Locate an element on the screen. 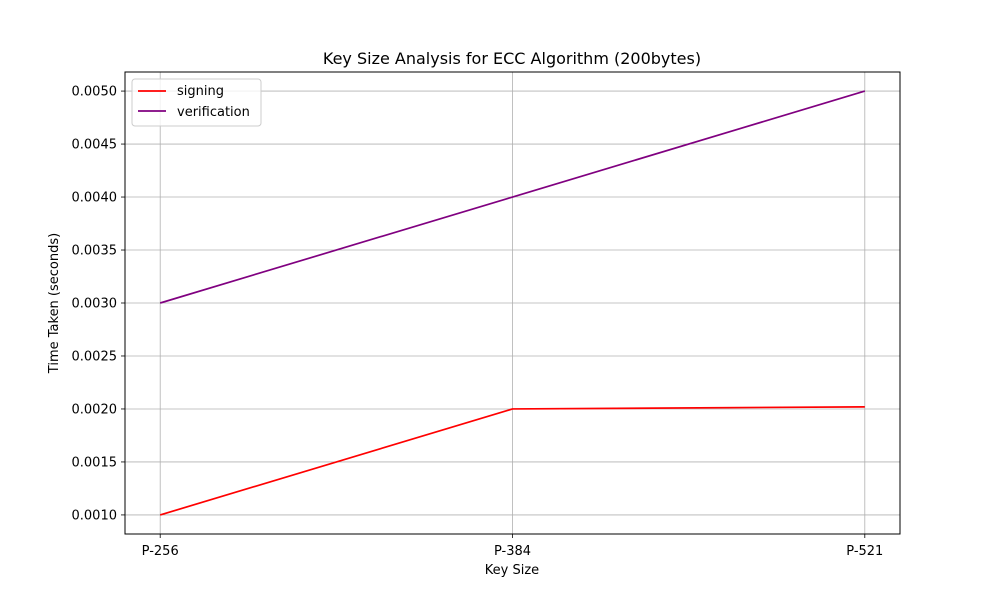 Image resolution: width=1000 pixels, height=600 pixels. x-tick-label: P-256 is located at coordinates (160, 551).